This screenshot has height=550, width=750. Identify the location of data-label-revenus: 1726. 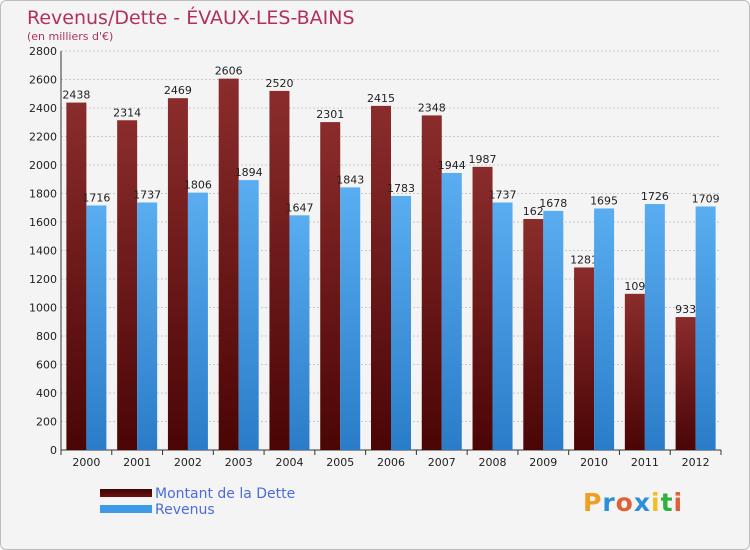
(655, 196).